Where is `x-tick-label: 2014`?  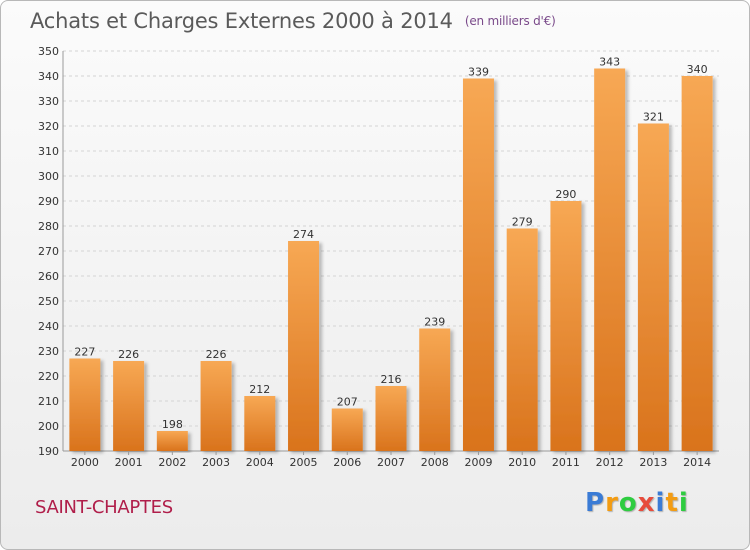 x-tick-label: 2014 is located at coordinates (697, 462).